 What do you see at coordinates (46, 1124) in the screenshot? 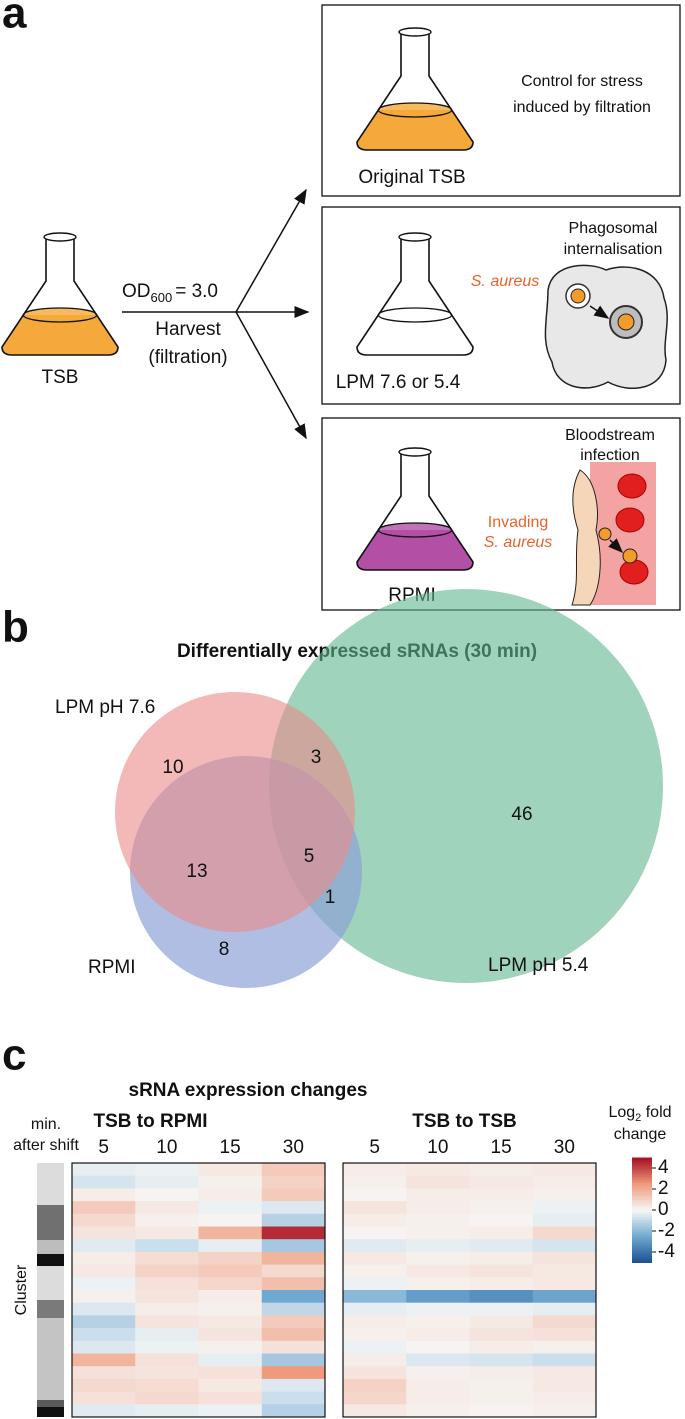
I see `row-header: min.` at bounding box center [46, 1124].